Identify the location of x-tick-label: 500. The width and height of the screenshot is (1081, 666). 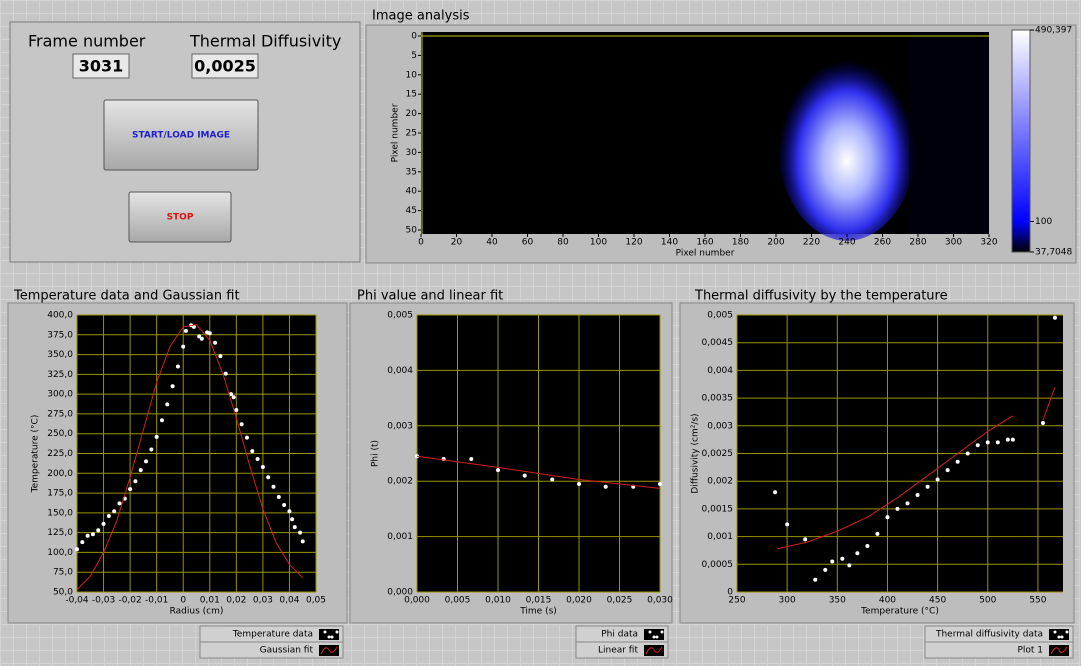
(987, 601).